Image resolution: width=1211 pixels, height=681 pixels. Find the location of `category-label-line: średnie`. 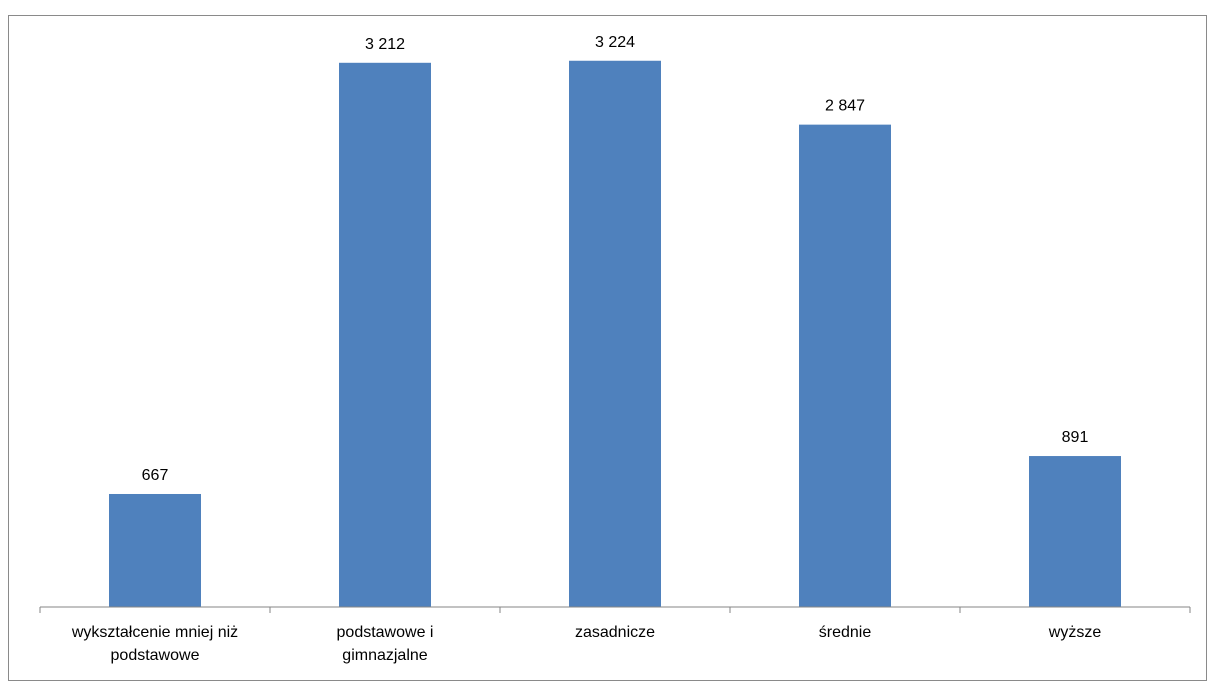

category-label-line: średnie is located at coordinates (845, 632).